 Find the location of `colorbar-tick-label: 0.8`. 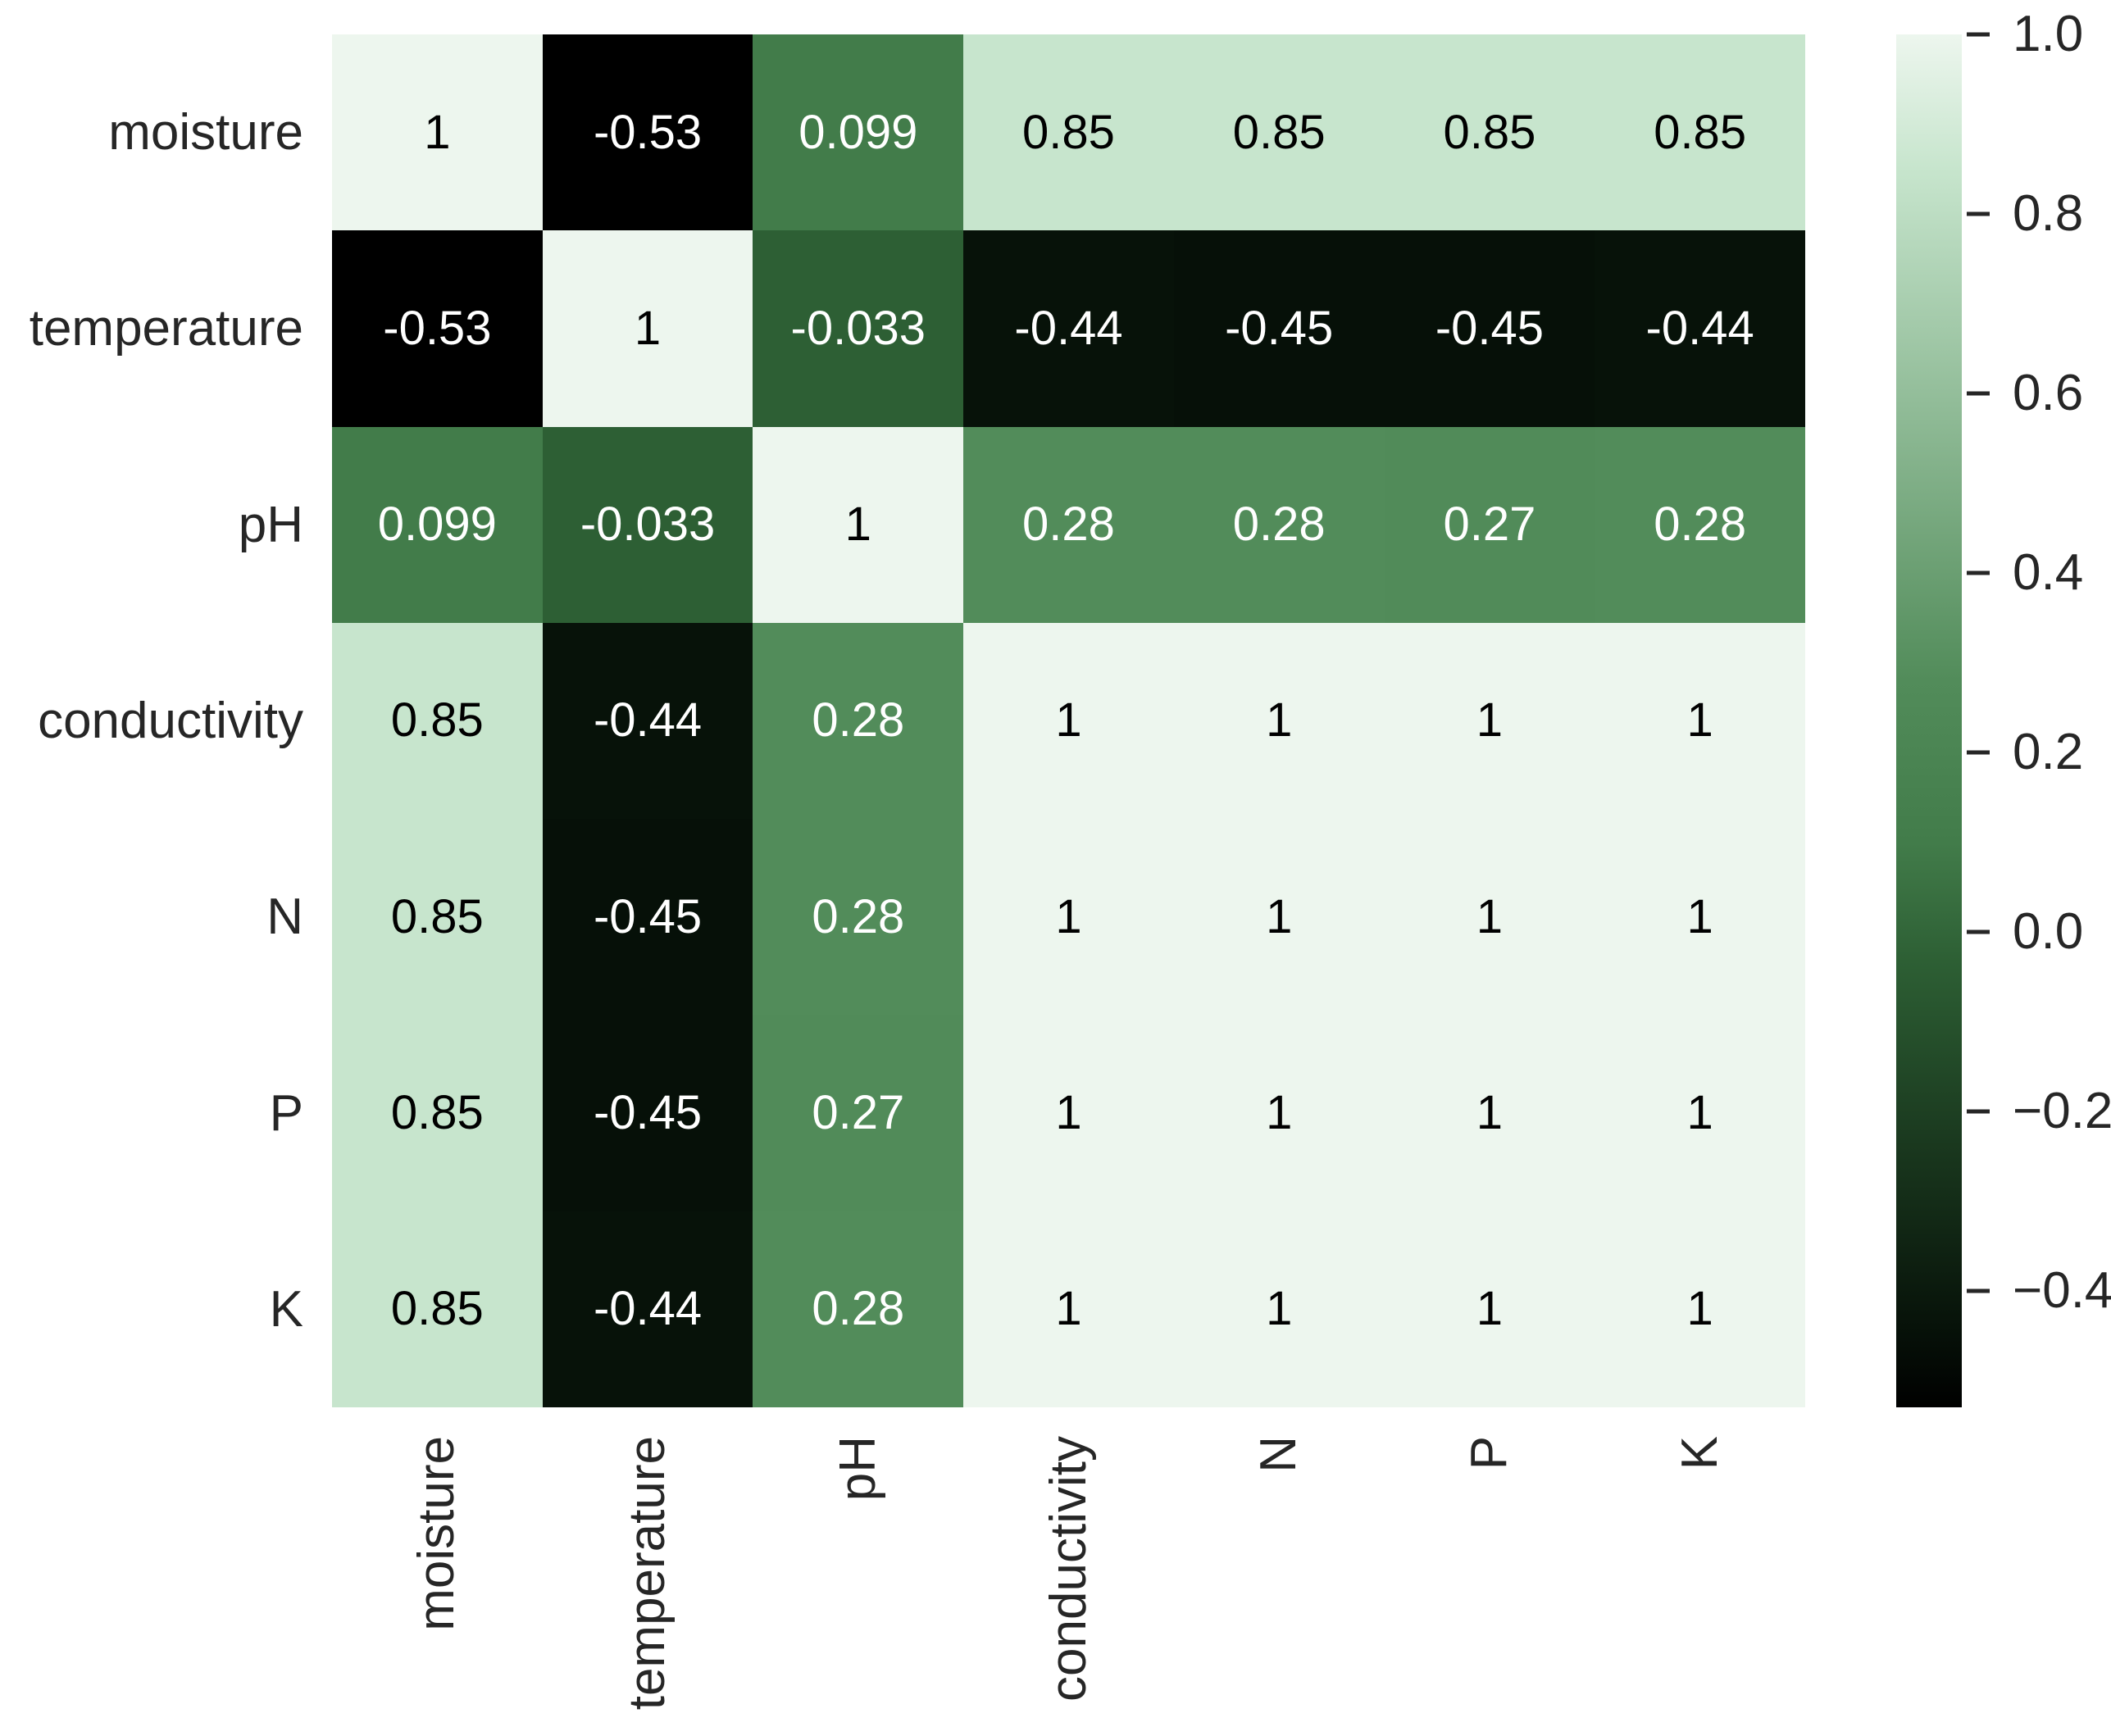

colorbar-tick-label: 0.8 is located at coordinates (2048, 213).